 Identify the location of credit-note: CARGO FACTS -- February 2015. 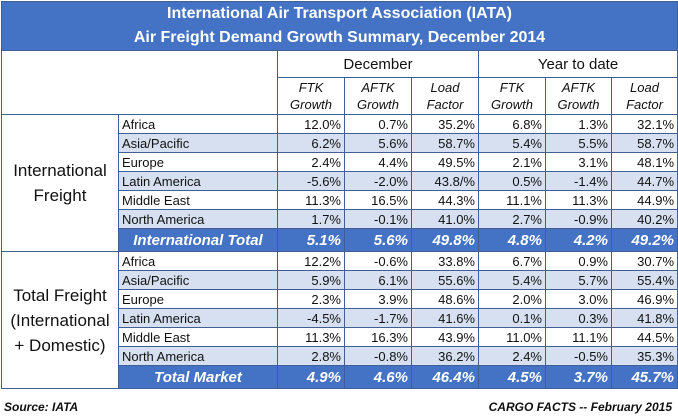
(580, 407).